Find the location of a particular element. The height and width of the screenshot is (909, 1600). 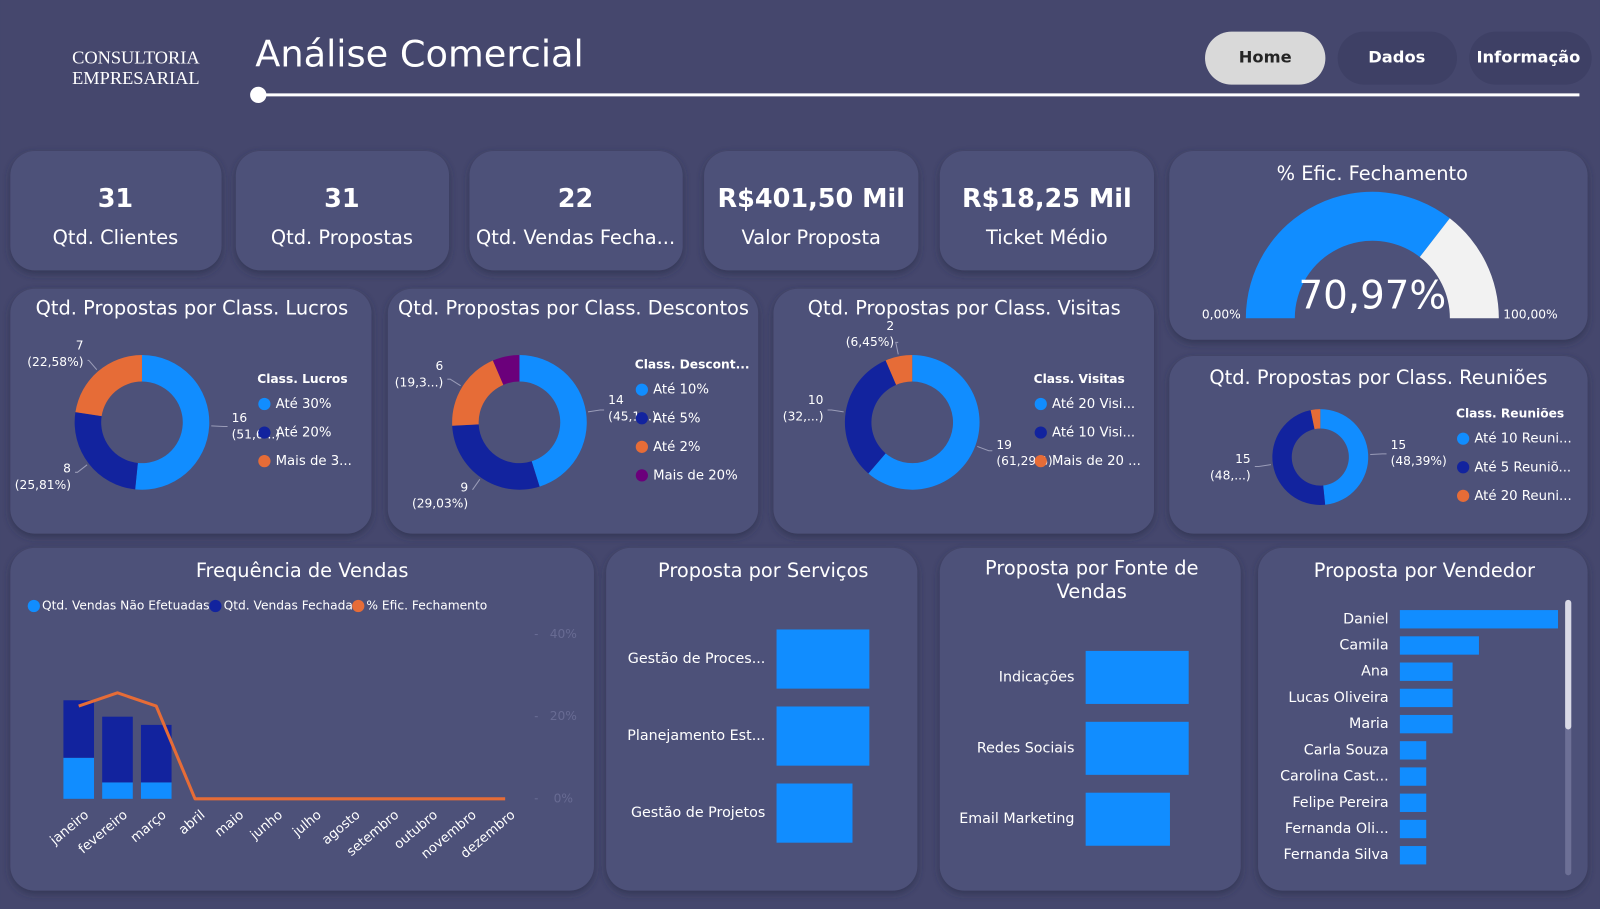

y-tick-label: Indicações is located at coordinates (1037, 677).